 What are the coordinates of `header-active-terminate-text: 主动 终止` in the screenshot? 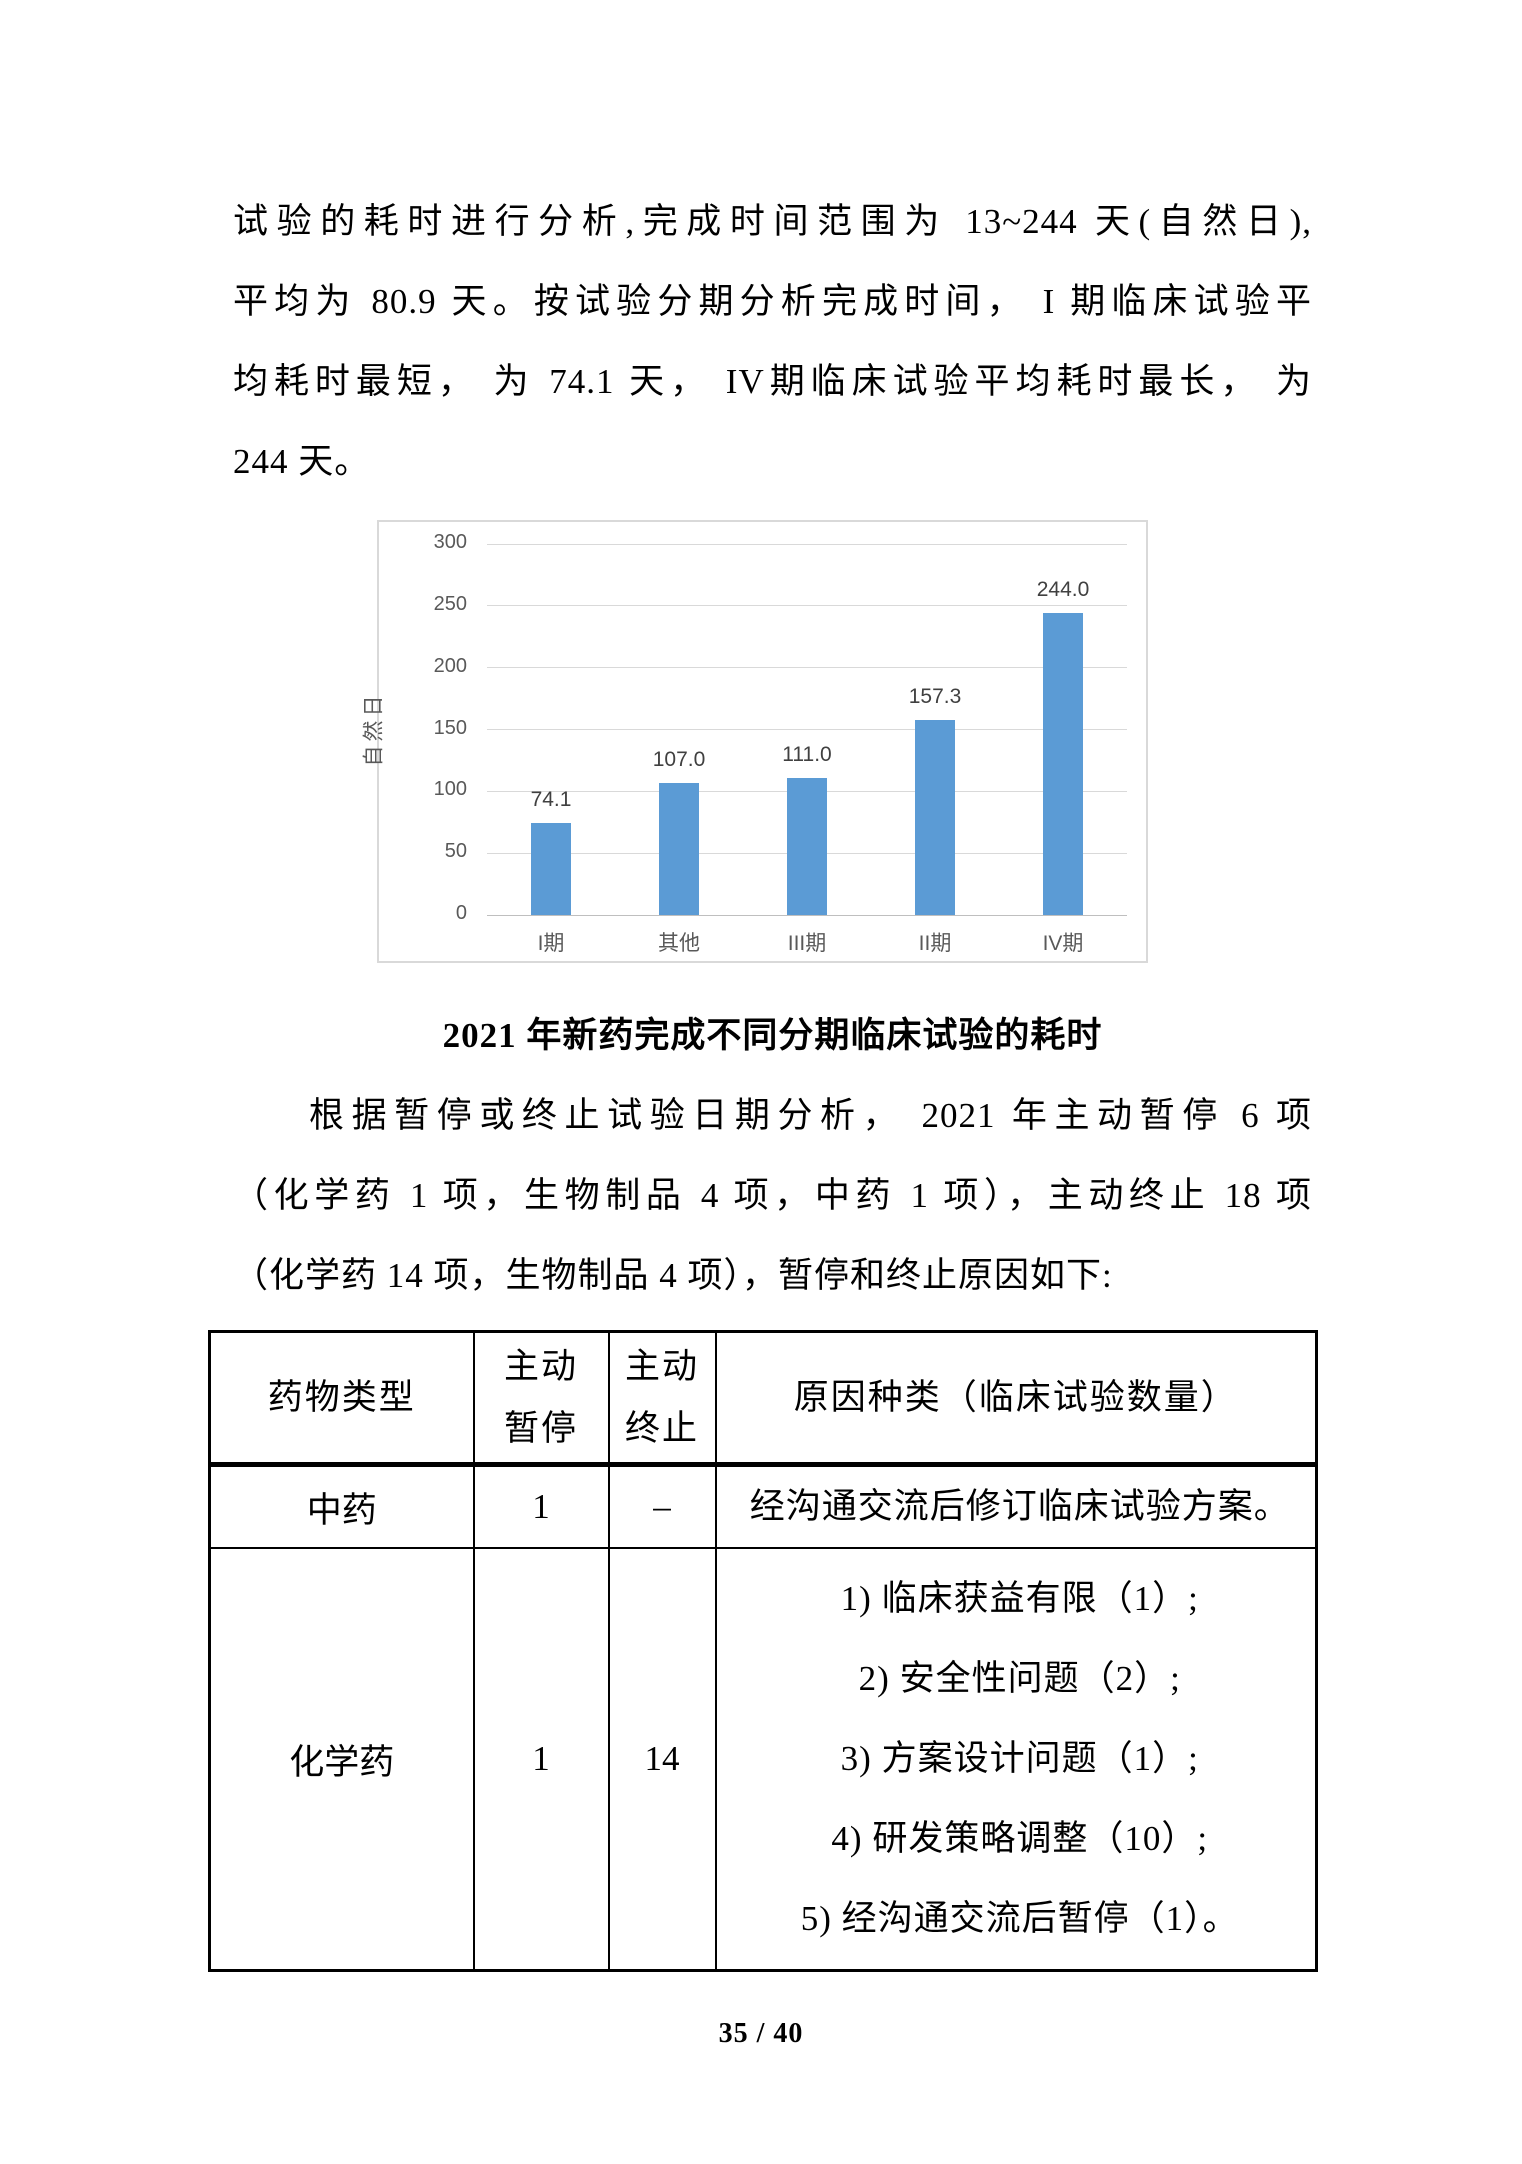 It's located at (661, 1397).